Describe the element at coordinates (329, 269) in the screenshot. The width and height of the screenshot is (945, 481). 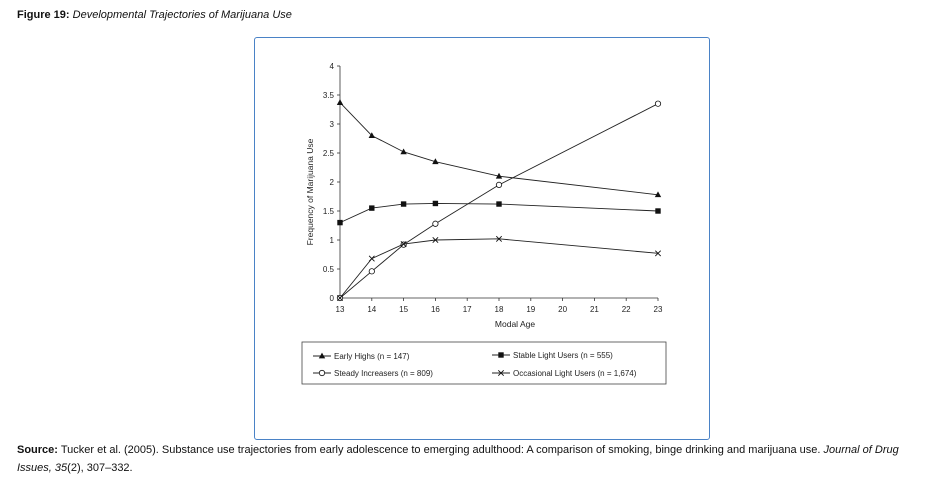
I see `y-tick-label: 0.5` at that location.